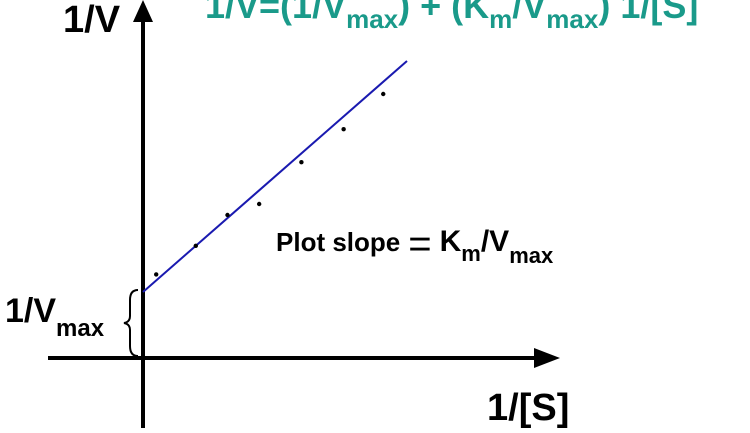  I want to click on intercept-brace, so click(131, 323).